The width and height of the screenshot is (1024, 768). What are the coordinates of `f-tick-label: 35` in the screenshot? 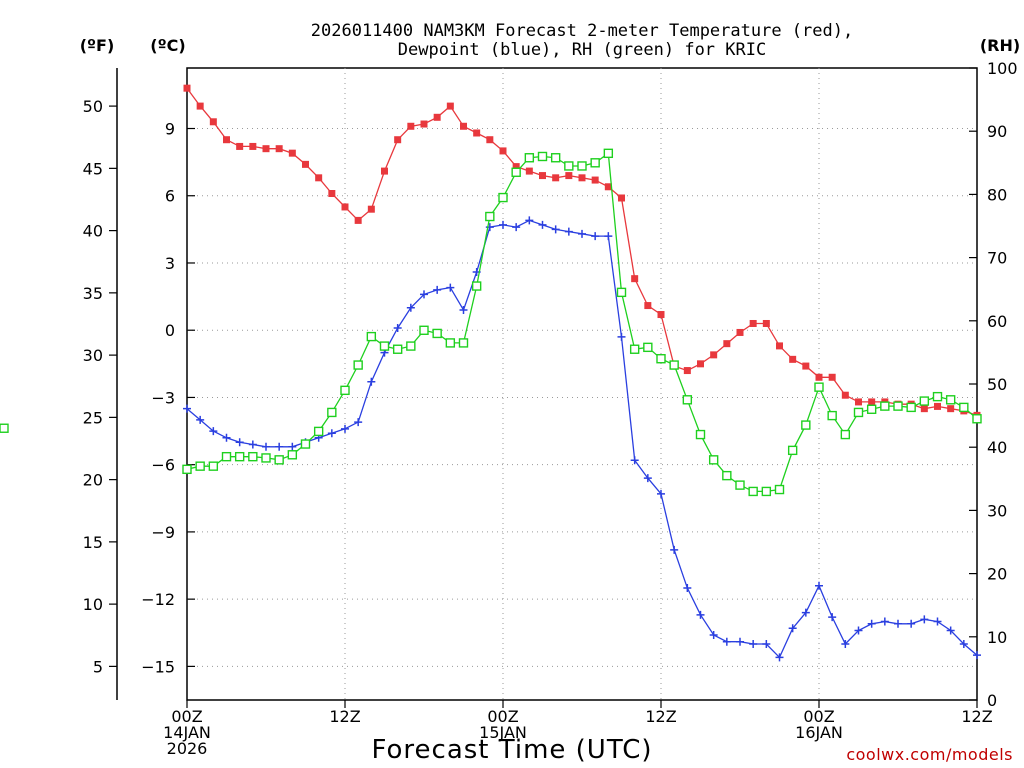 It's located at (93, 293).